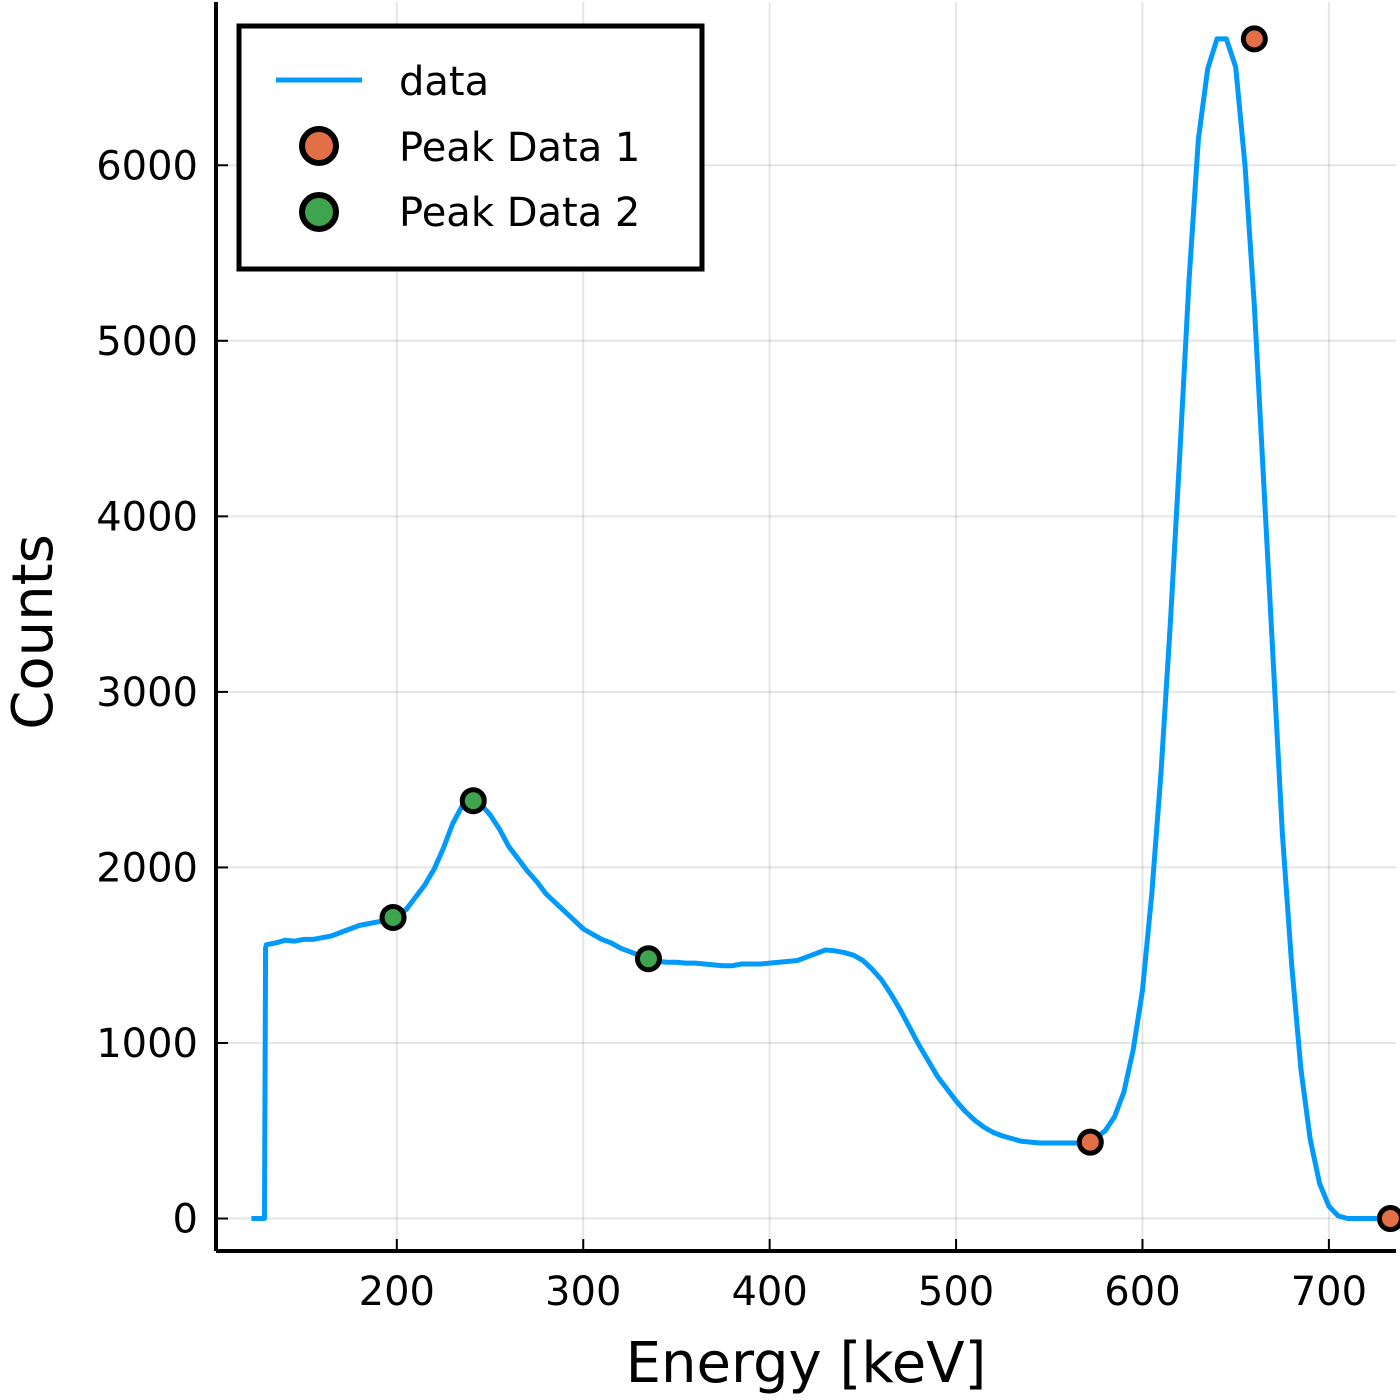  Describe the element at coordinates (444, 82) in the screenshot. I see `legend-label-data: data` at that location.